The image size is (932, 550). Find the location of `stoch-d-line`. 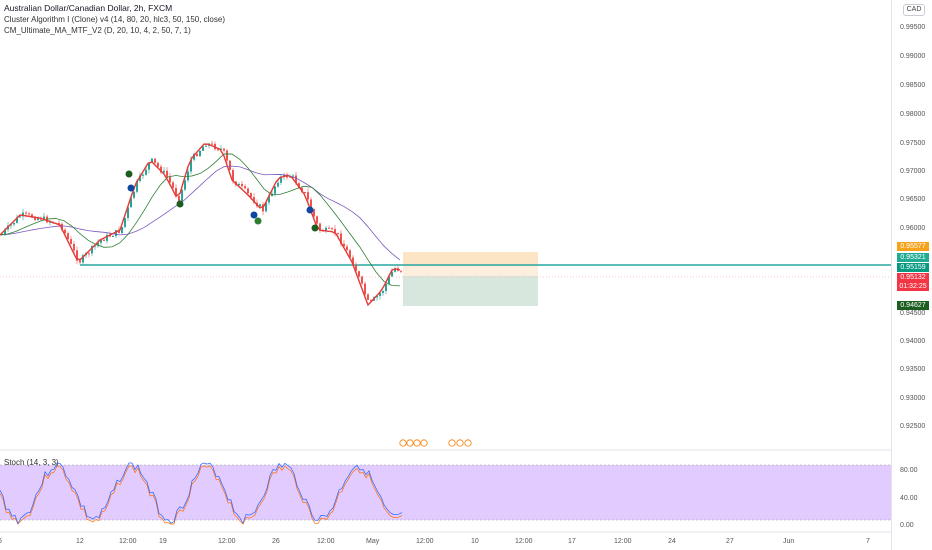

stoch-d-line is located at coordinates (201, 495).